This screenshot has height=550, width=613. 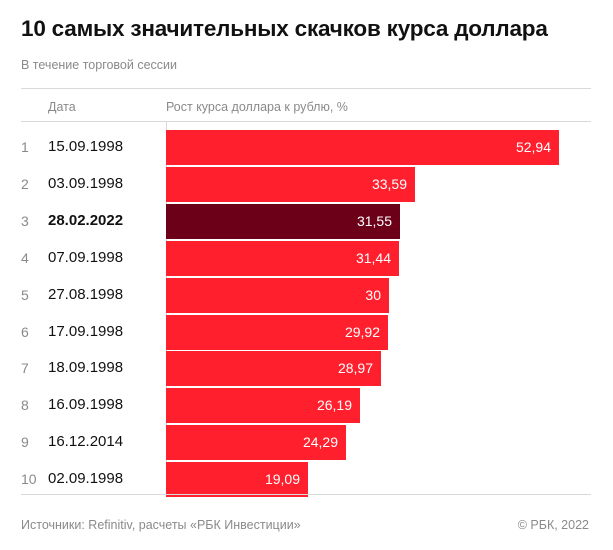 What do you see at coordinates (99, 65) in the screenshot?
I see `chart-subtitle: В течение торговой сессии` at bounding box center [99, 65].